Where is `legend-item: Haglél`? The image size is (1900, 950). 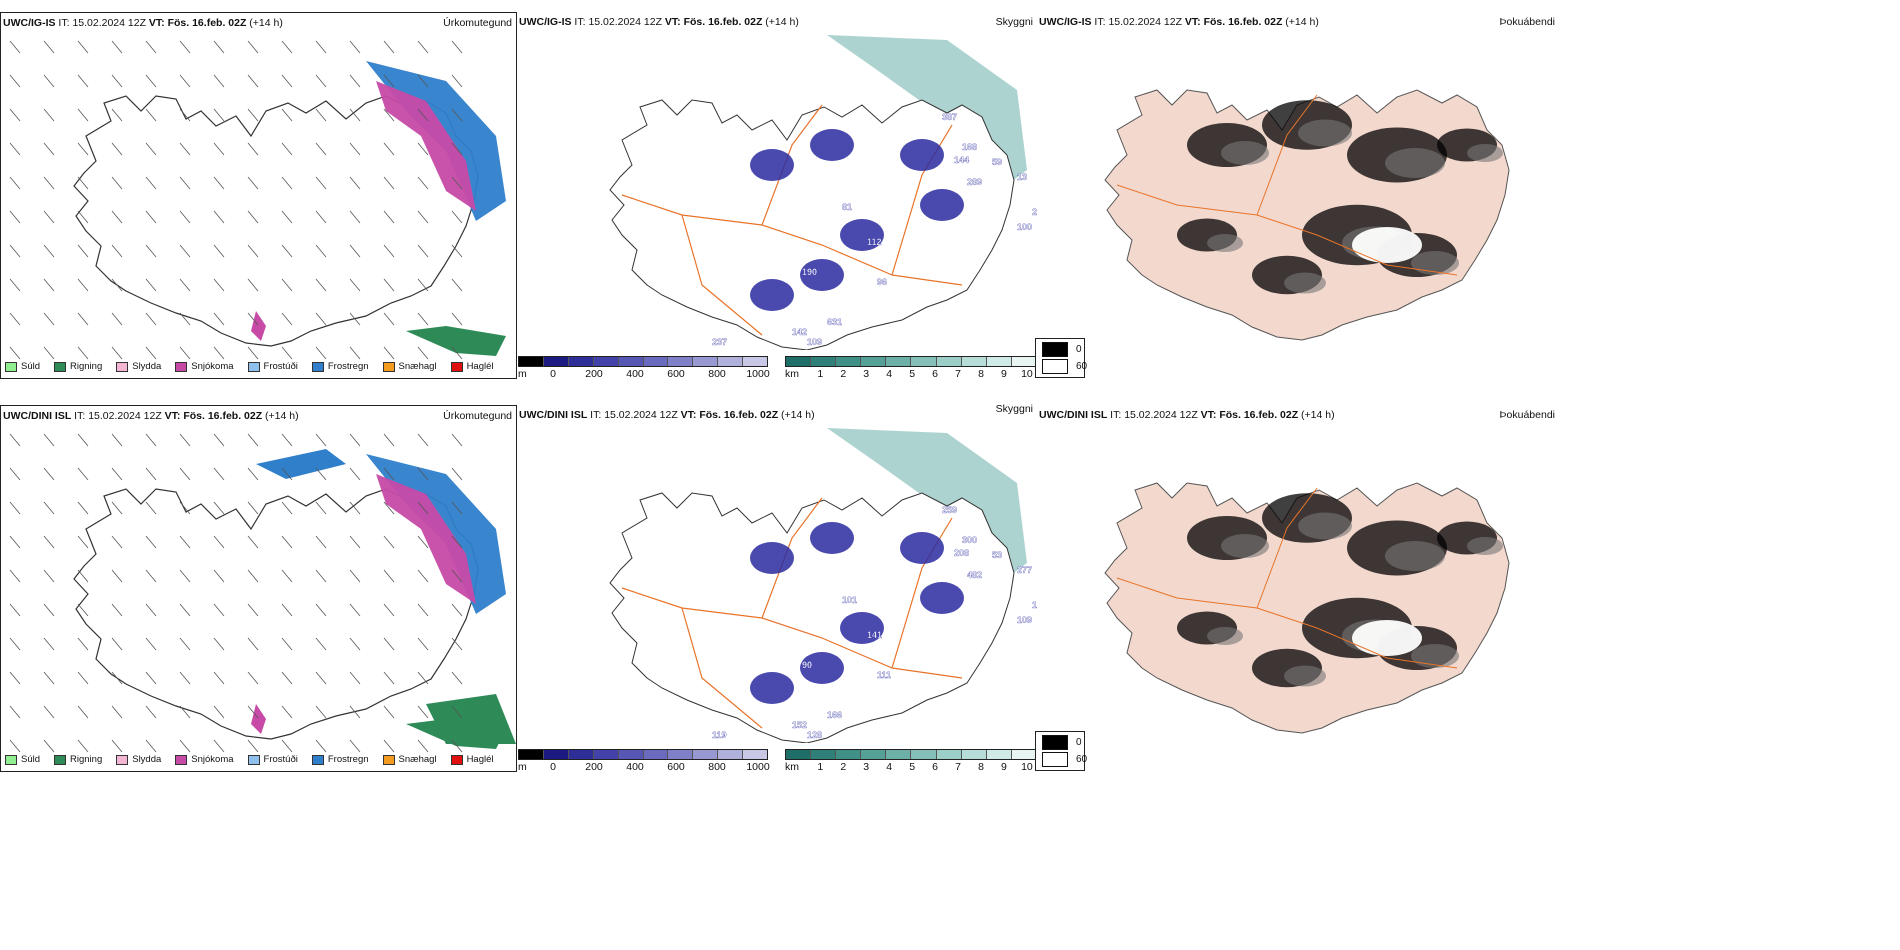
legend-item: Haglél is located at coordinates (472, 366).